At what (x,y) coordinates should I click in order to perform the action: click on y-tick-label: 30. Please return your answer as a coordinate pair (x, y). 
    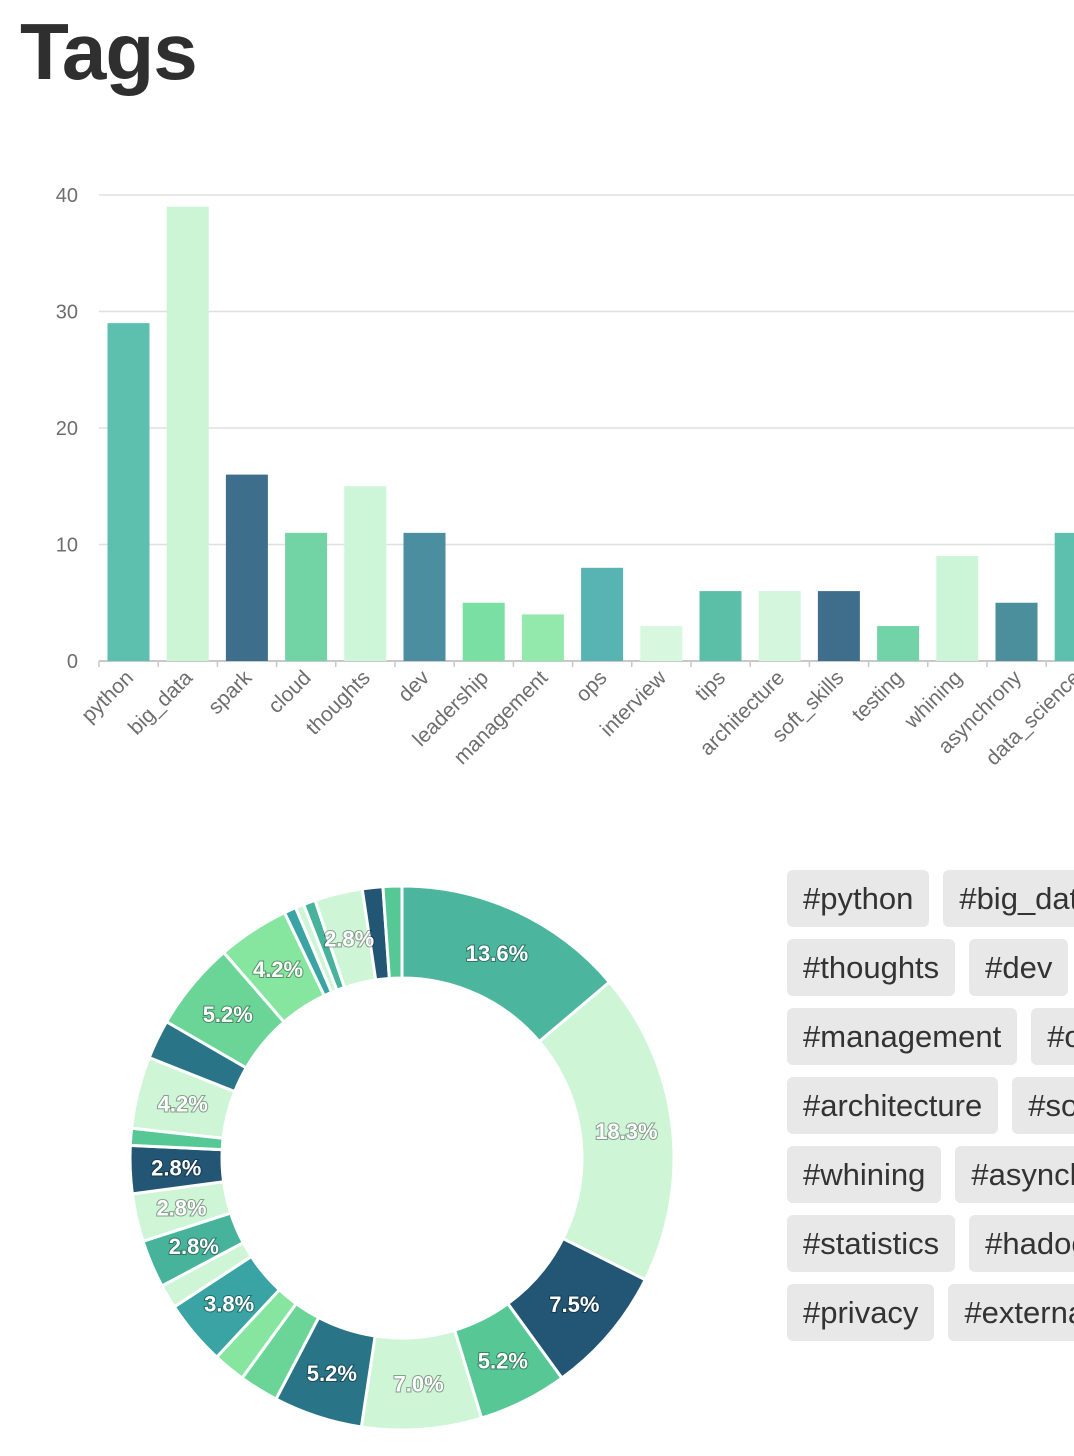
    Looking at the image, I should click on (67, 313).